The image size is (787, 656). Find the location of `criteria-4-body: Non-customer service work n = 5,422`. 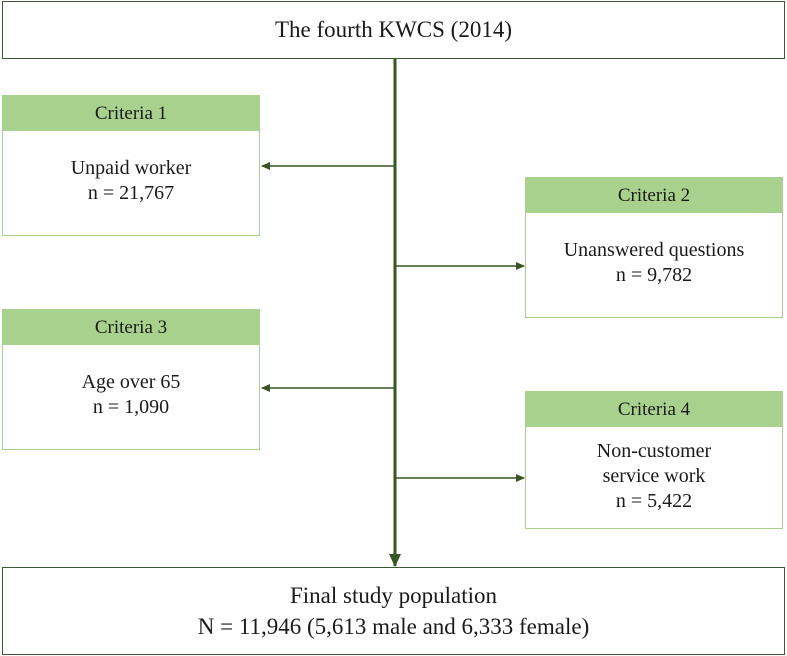

criteria-4-body: Non-customer service work n = 5,422 is located at coordinates (654, 476).